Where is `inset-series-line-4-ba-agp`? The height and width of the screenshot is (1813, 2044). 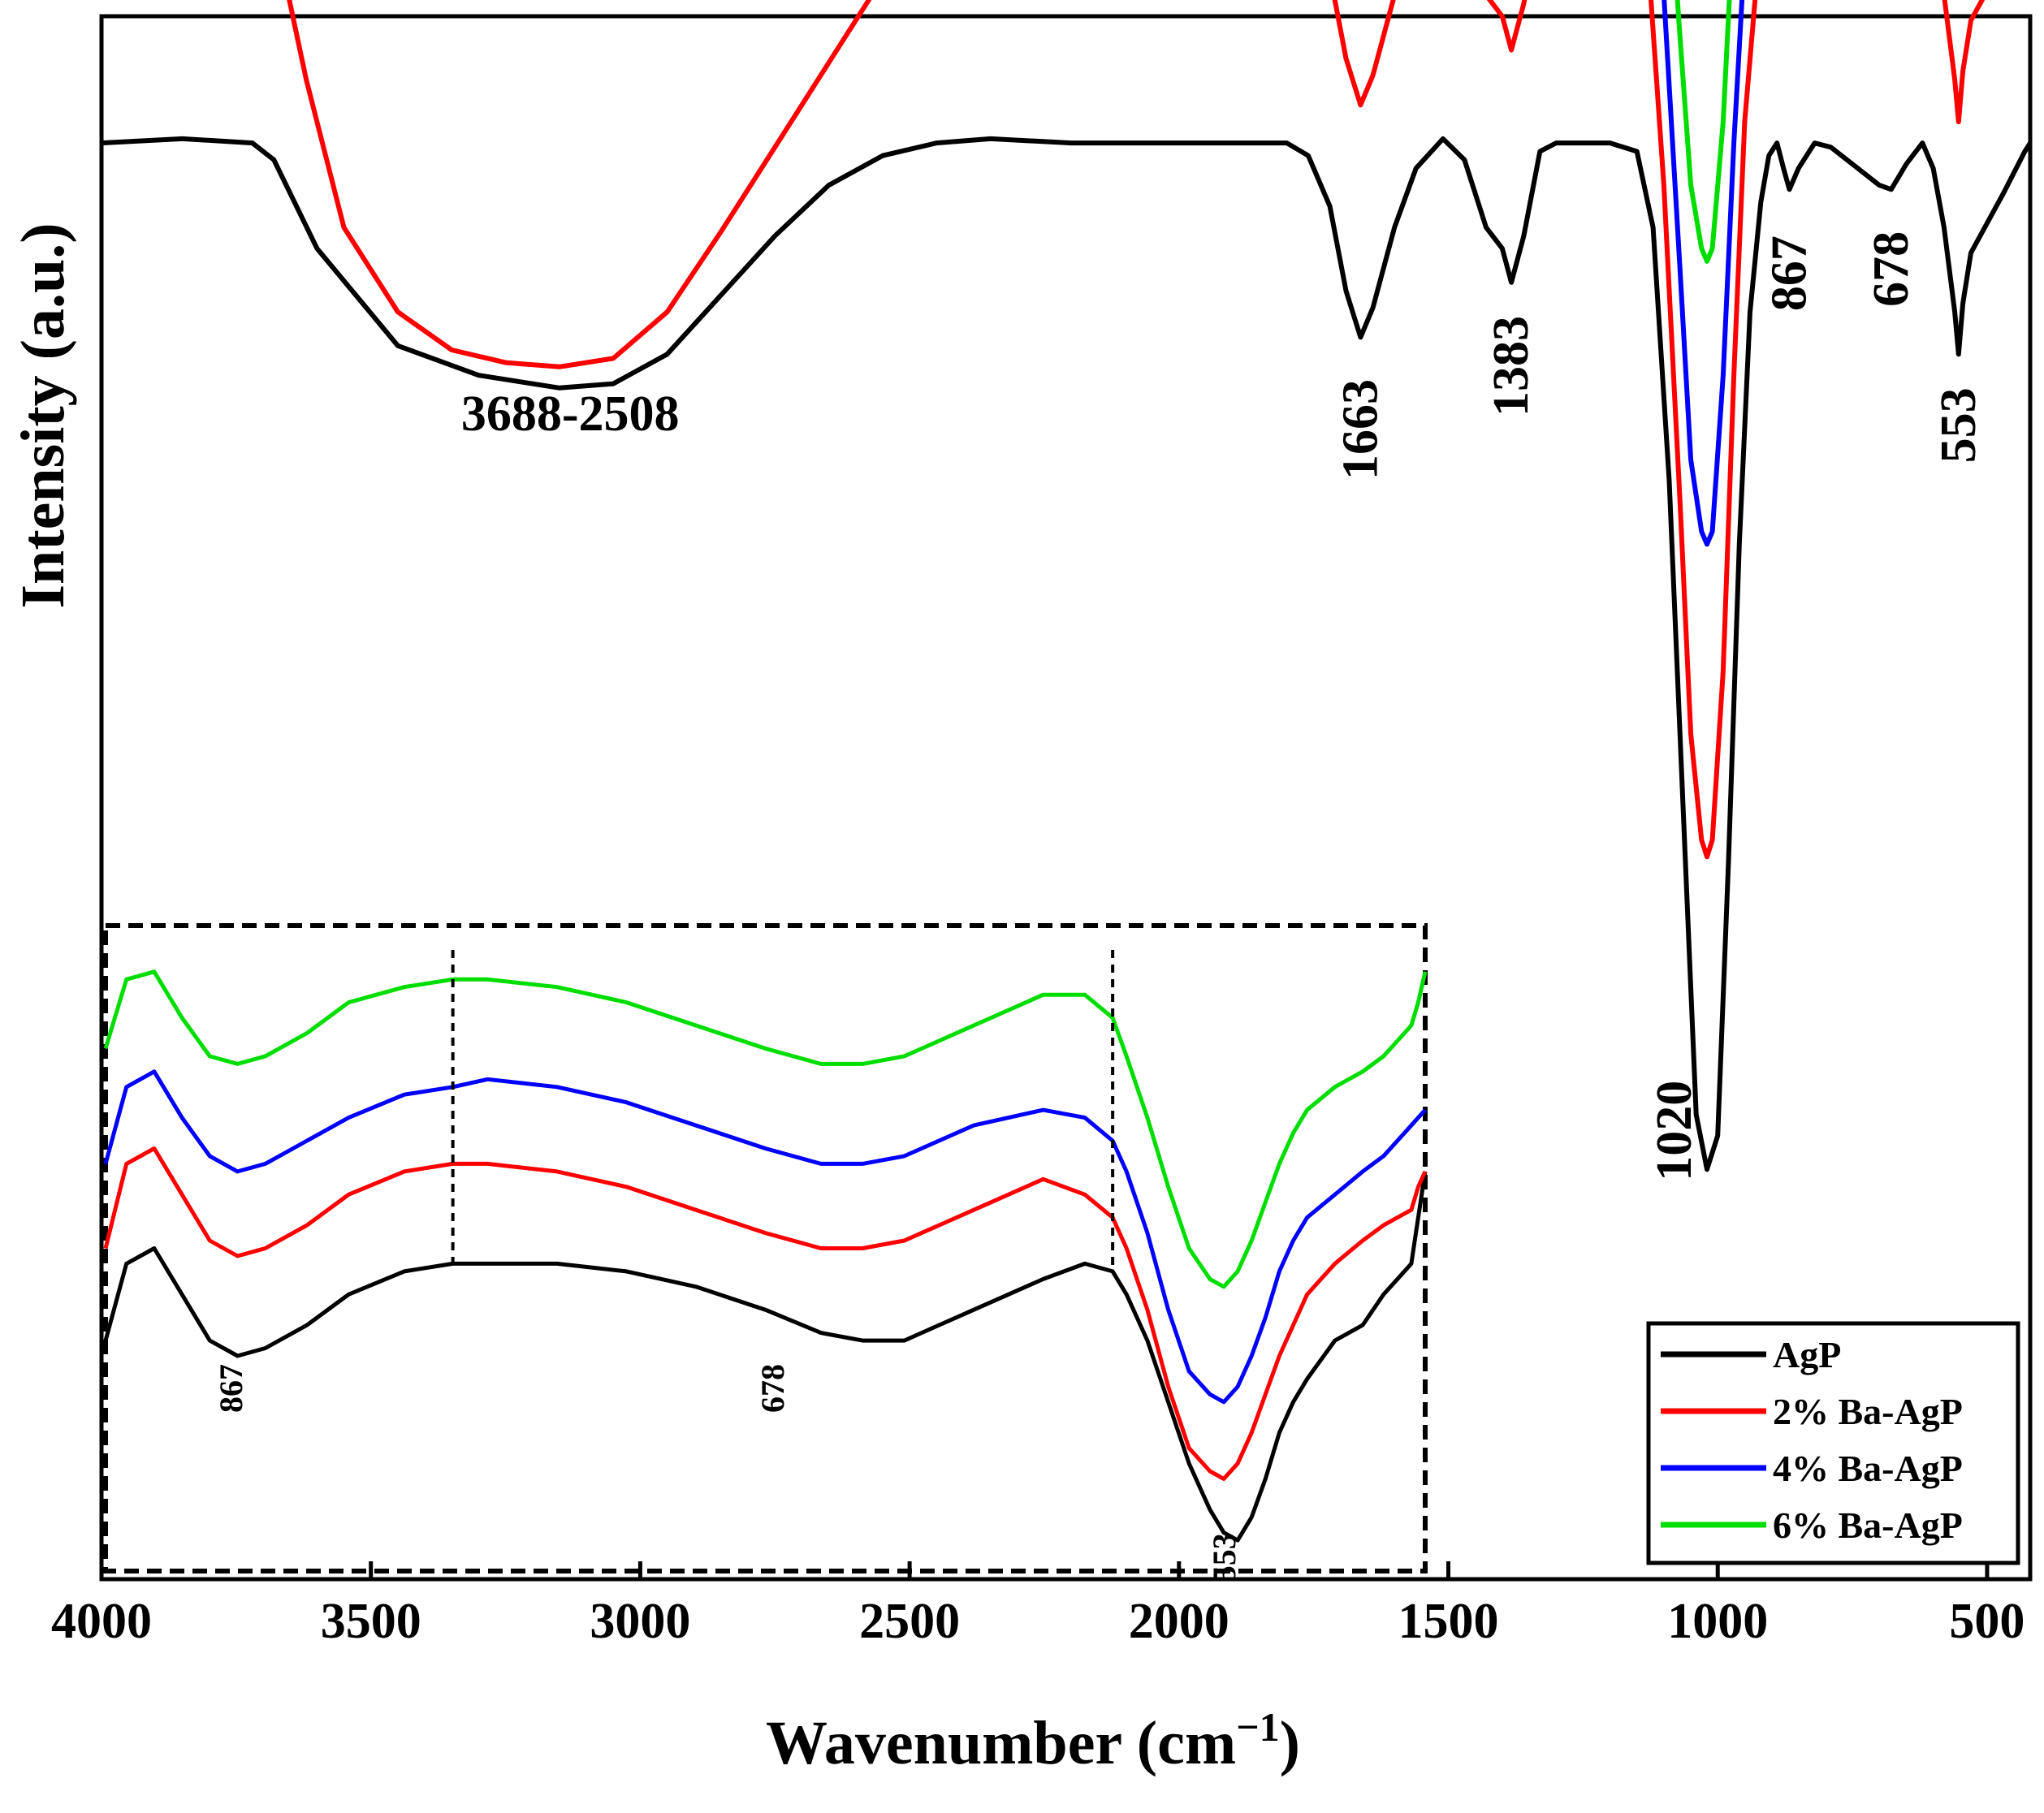
inset-series-line-4-ba-agp is located at coordinates (765, 1237).